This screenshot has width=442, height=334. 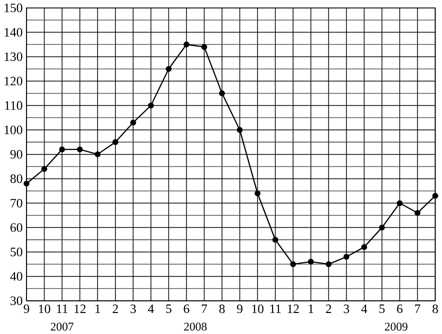 What do you see at coordinates (16, 178) in the screenshot?
I see `y-tick-label: 80` at bounding box center [16, 178].